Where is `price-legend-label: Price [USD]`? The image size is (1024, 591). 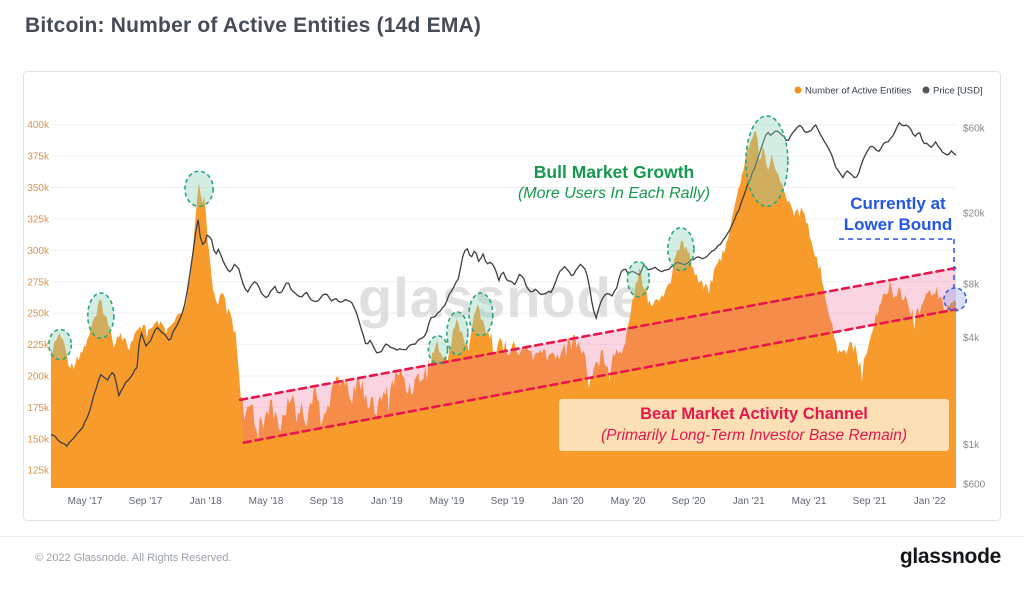
price-legend-label: Price [USD] is located at coordinates (958, 91).